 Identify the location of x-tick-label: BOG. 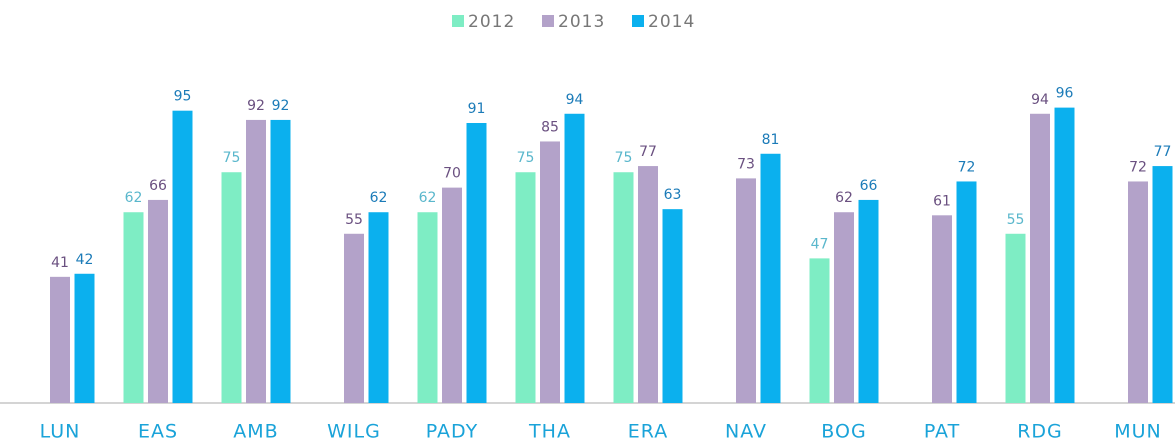
(843, 431).